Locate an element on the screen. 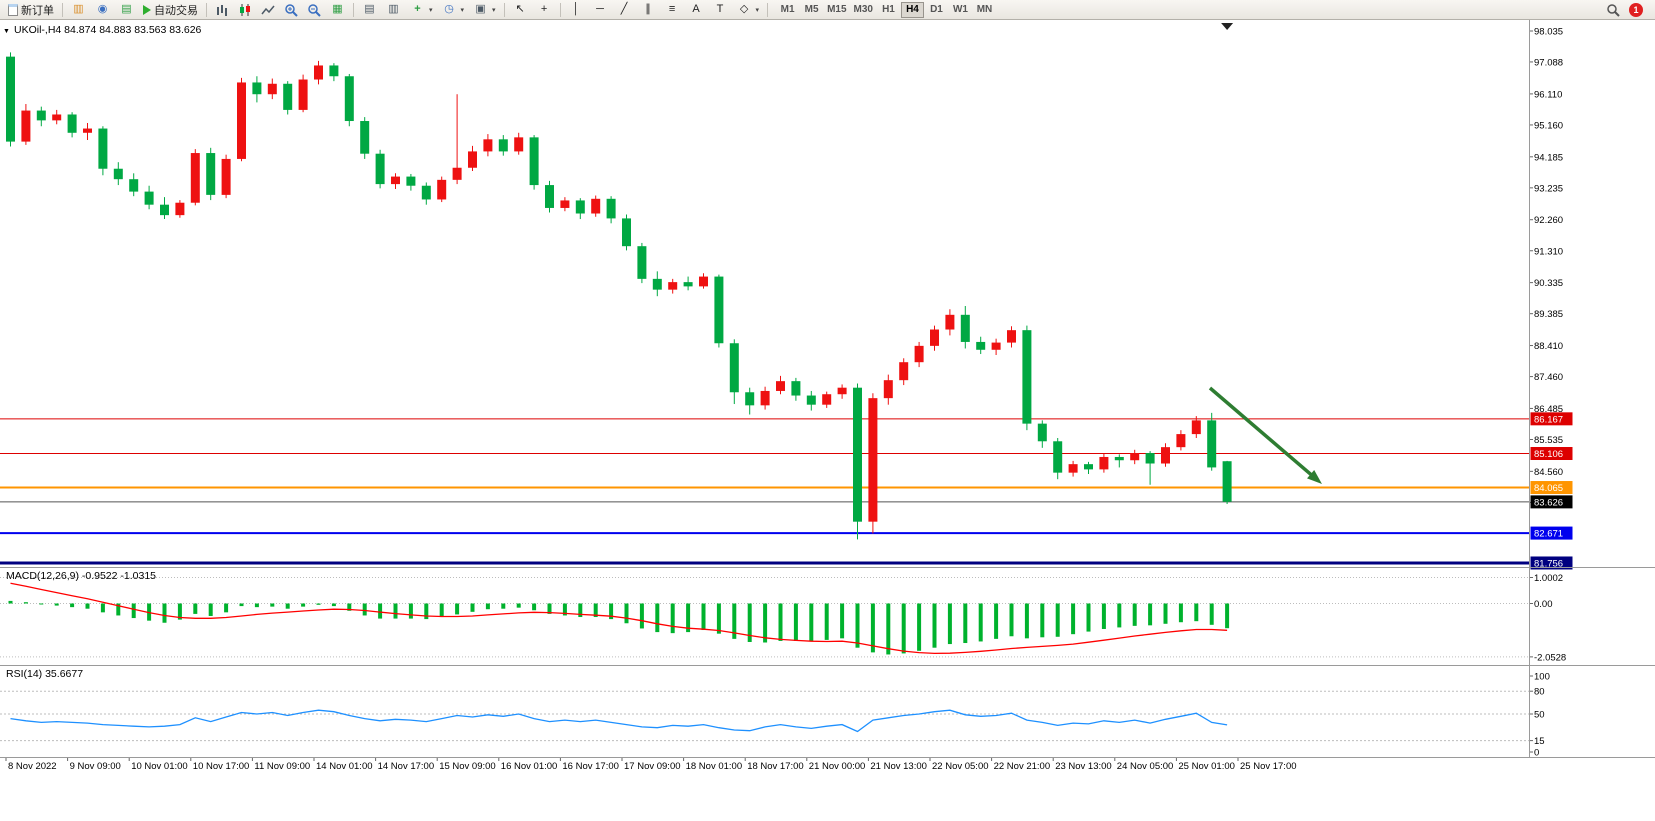  fibonacci-tool-button: ≡ is located at coordinates (672, 10).